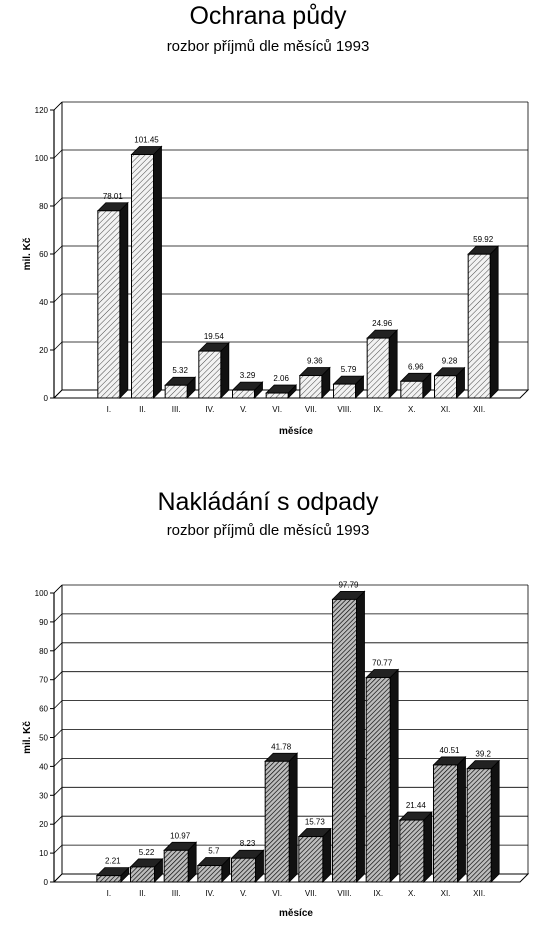 The height and width of the screenshot is (929, 536). What do you see at coordinates (344, 409) in the screenshot?
I see `x-tick-label: VIII.` at bounding box center [344, 409].